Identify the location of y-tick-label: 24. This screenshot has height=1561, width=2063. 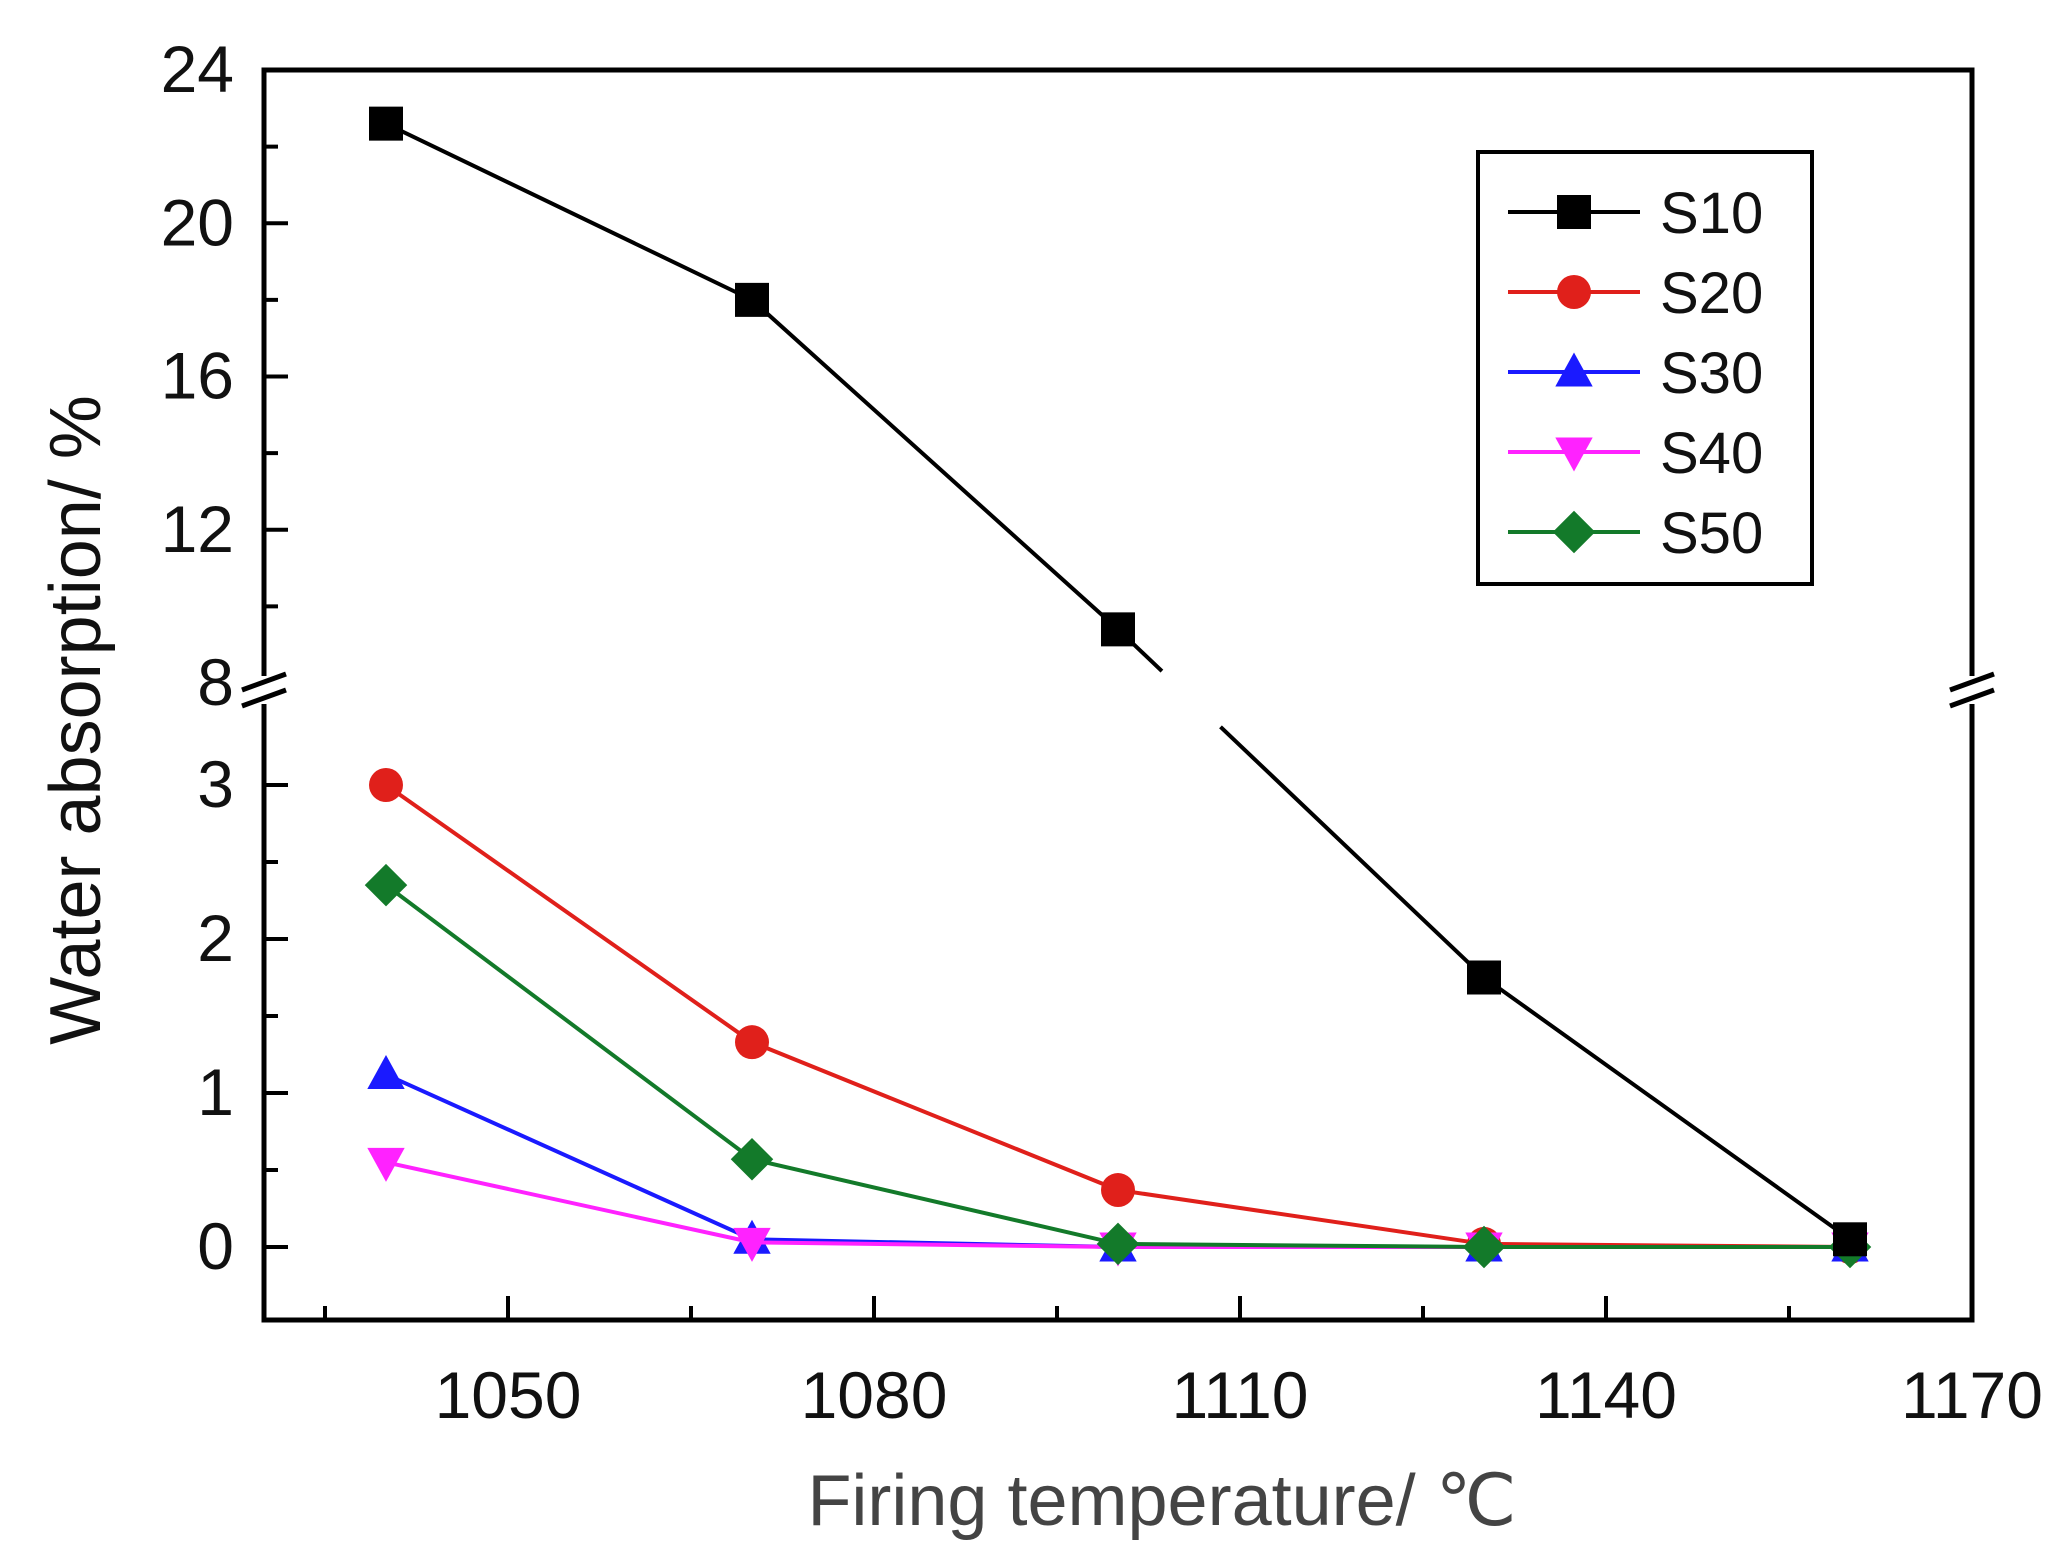
(197, 69).